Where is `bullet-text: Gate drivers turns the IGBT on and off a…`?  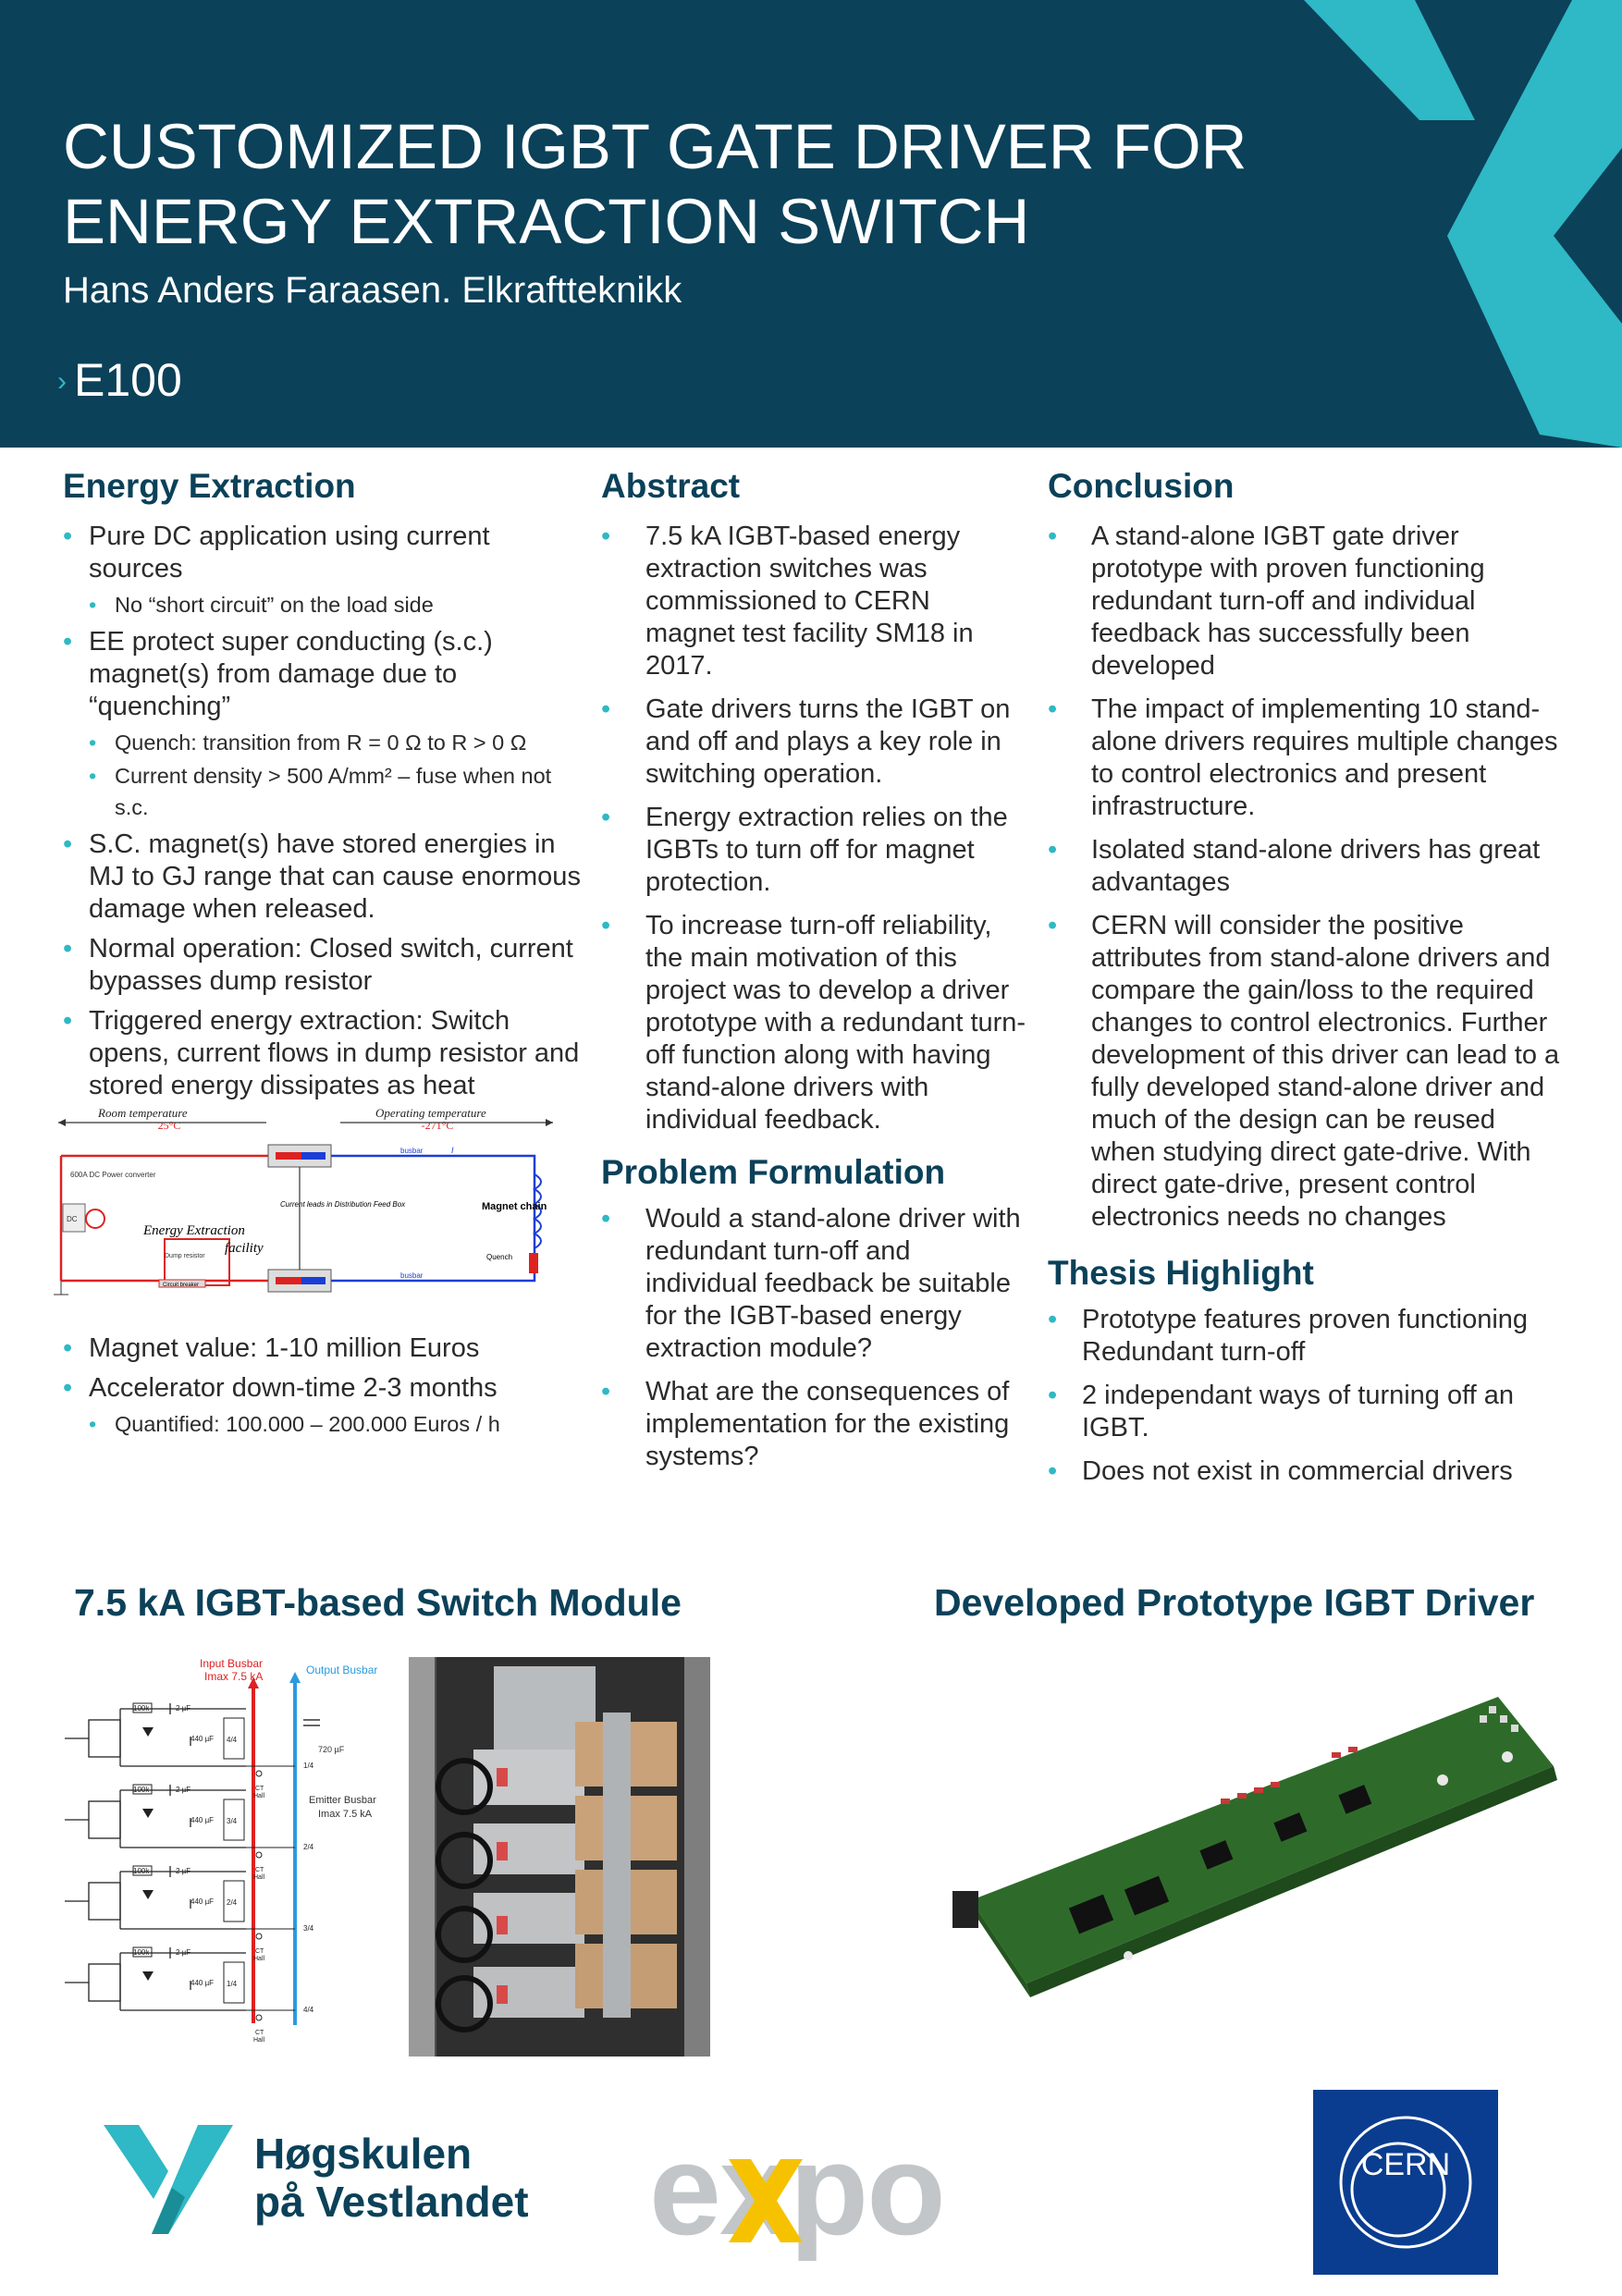
bullet-text: Gate drivers turns the IGBT on and off a… is located at coordinates (828, 742).